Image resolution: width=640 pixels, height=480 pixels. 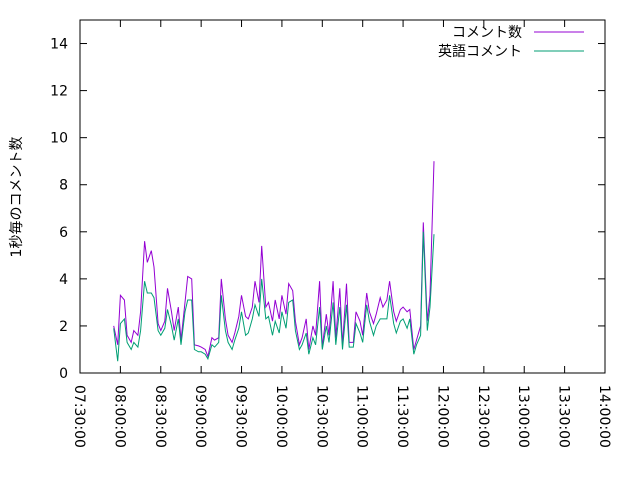 What do you see at coordinates (119, 416) in the screenshot?
I see `x-tick-label: 08:00:00` at bounding box center [119, 416].